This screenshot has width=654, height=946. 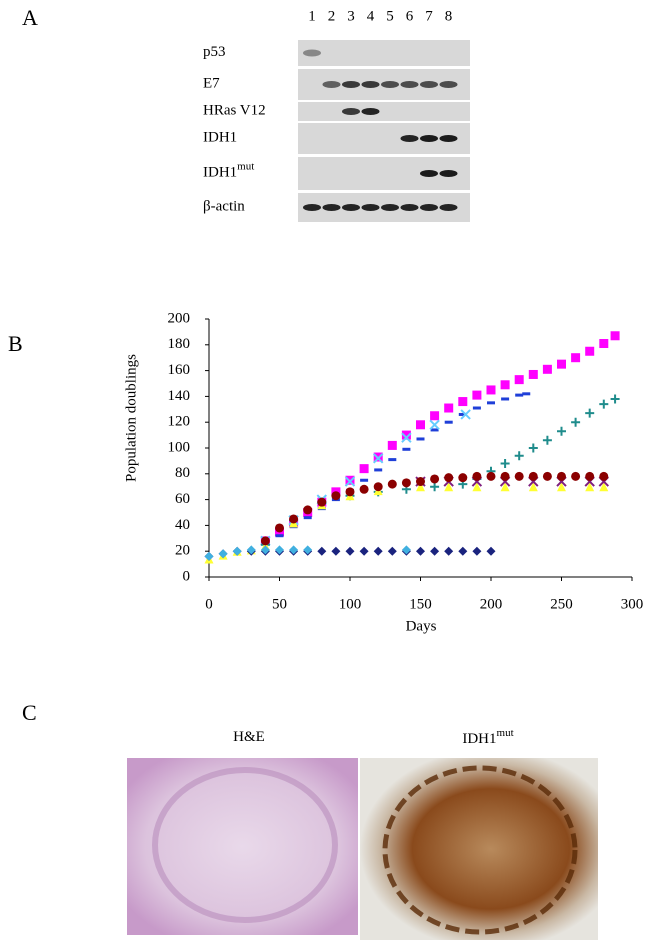 What do you see at coordinates (182, 551) in the screenshot?
I see `y-tick-label: 20` at bounding box center [182, 551].